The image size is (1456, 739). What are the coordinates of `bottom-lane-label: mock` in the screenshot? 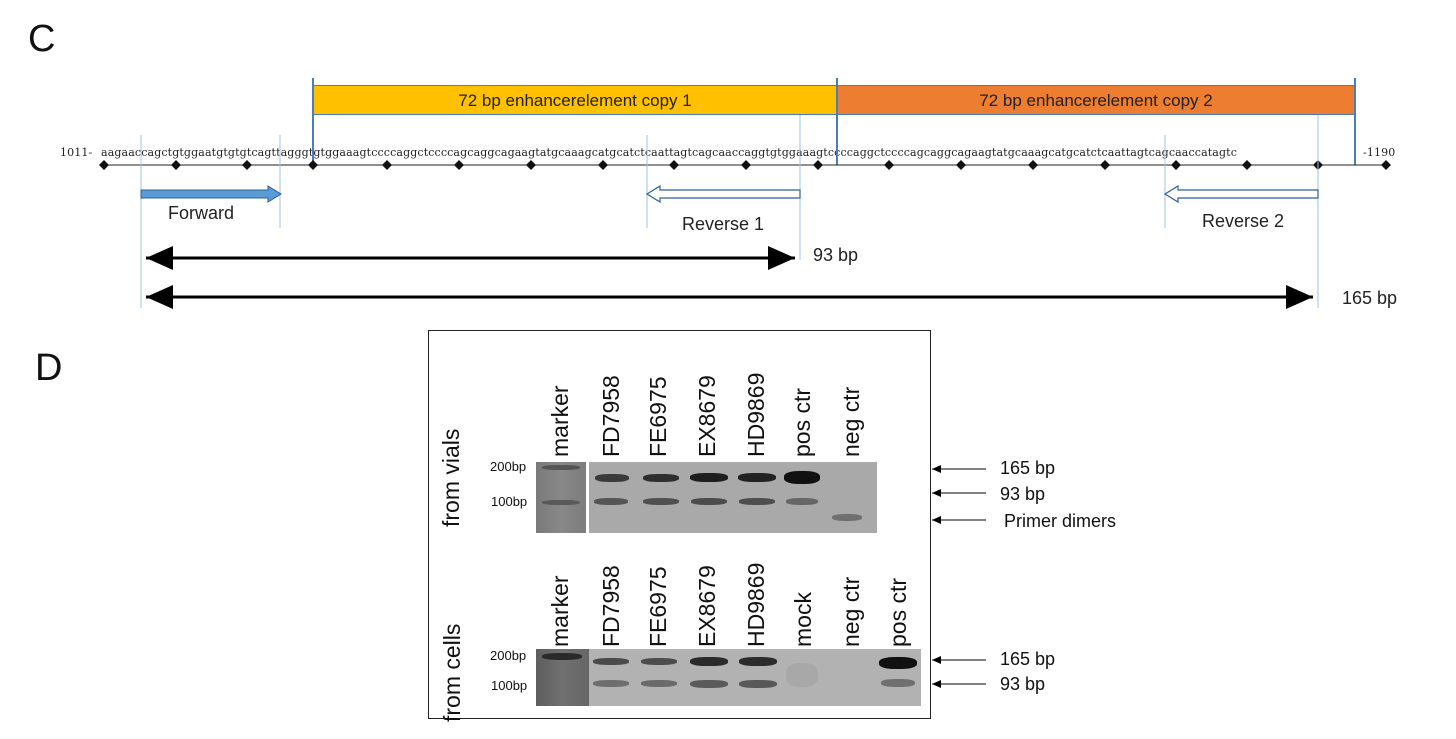 It's located at (803, 619).